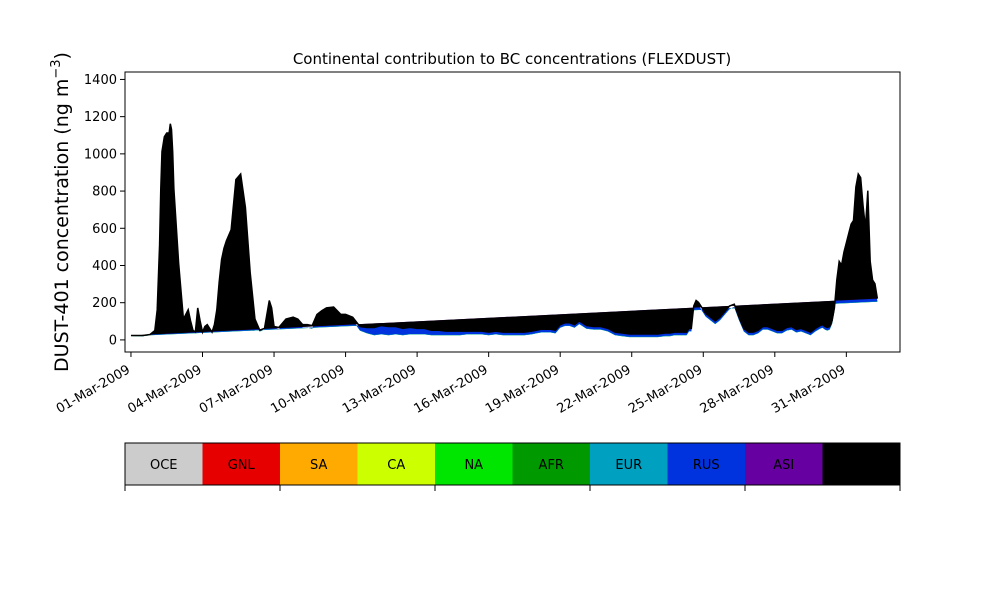 The width and height of the screenshot is (1000, 600). I want to click on legend-swatch-na, so click(474, 464).